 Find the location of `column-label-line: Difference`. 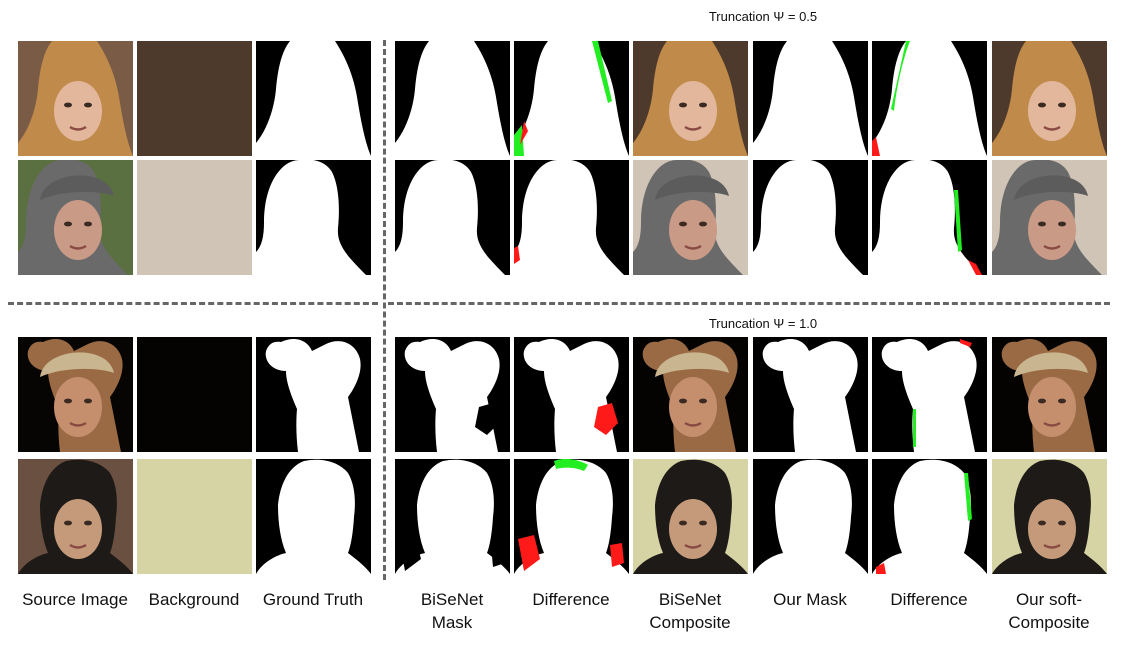

column-label-line: Difference is located at coordinates (929, 599).